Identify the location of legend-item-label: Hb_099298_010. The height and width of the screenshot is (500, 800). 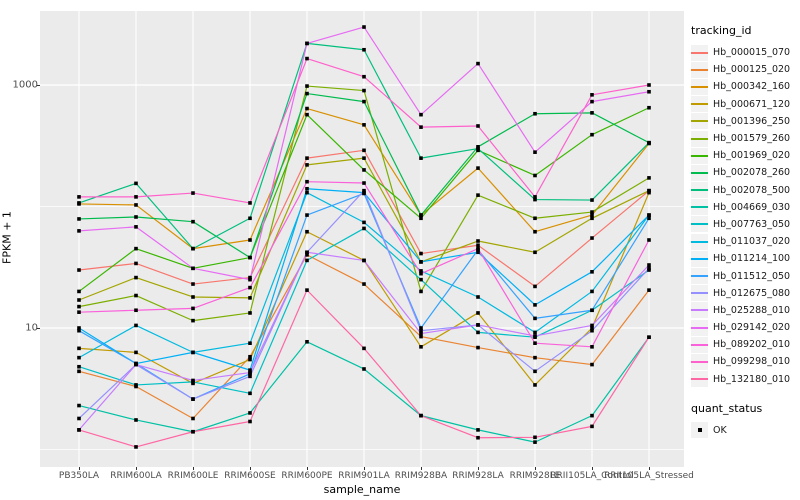
(752, 362).